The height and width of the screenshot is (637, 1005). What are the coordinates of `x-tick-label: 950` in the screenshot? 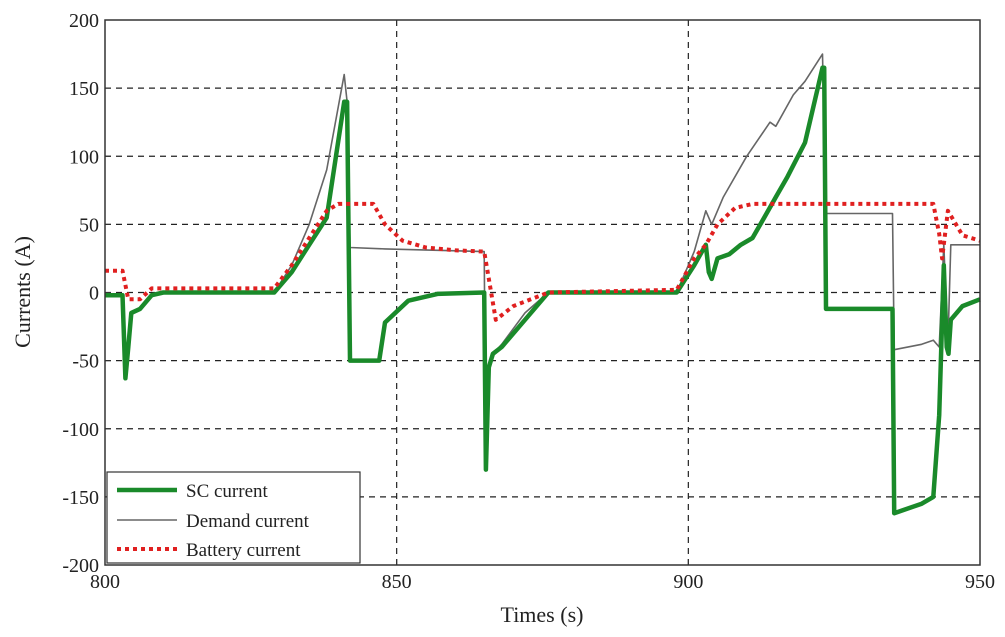 It's located at (980, 582).